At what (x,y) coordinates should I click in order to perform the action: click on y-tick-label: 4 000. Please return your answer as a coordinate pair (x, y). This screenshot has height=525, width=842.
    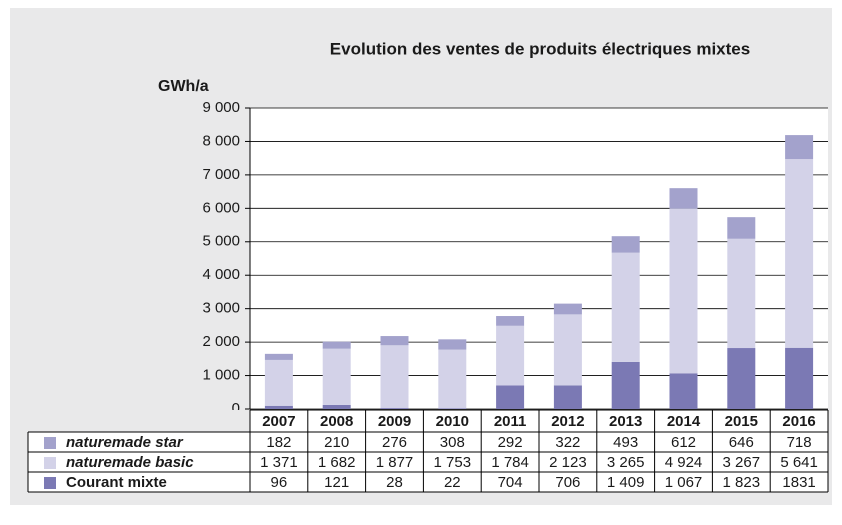
    Looking at the image, I should click on (221, 274).